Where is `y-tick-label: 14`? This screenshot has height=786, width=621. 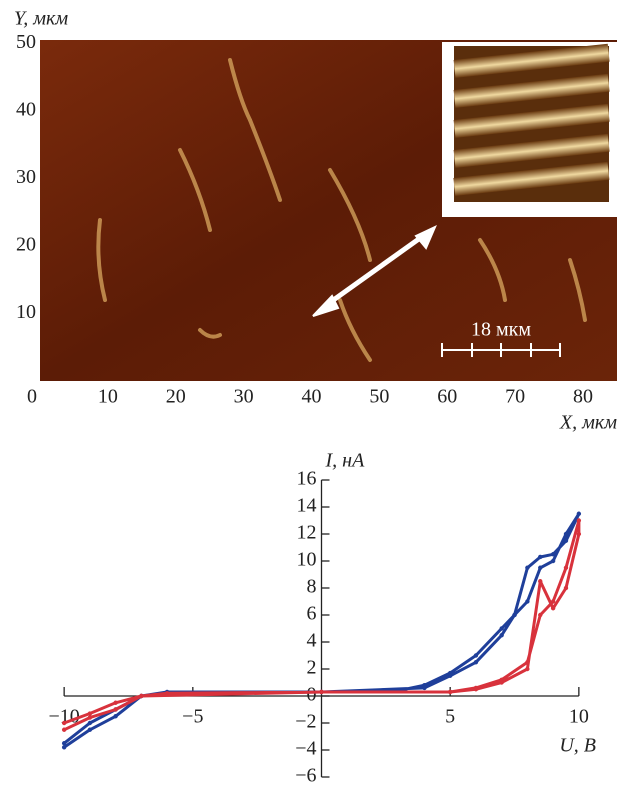 y-tick-label: 14 is located at coordinates (307, 506).